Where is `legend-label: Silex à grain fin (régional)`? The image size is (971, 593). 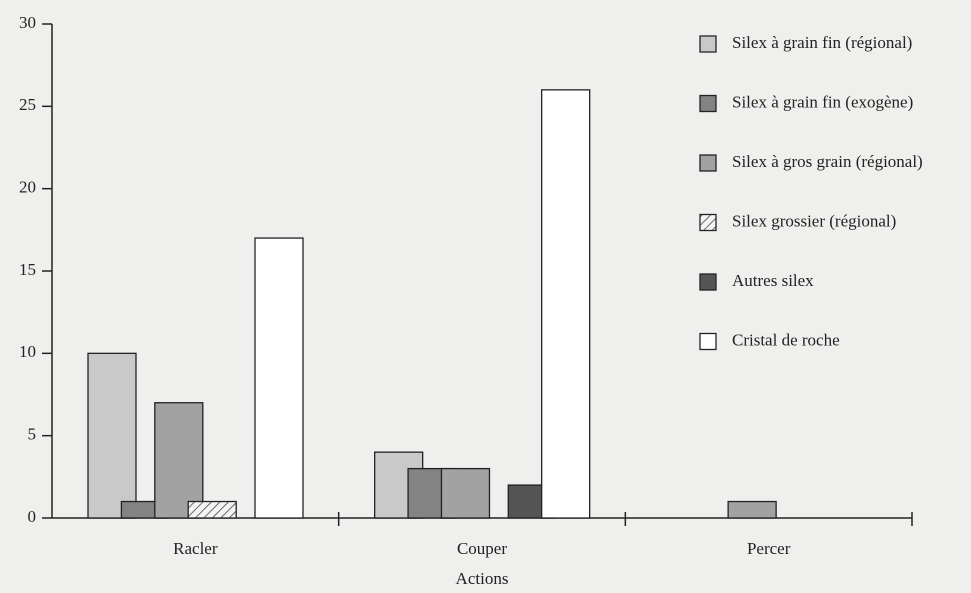 legend-label: Silex à grain fin (régional) is located at coordinates (822, 42).